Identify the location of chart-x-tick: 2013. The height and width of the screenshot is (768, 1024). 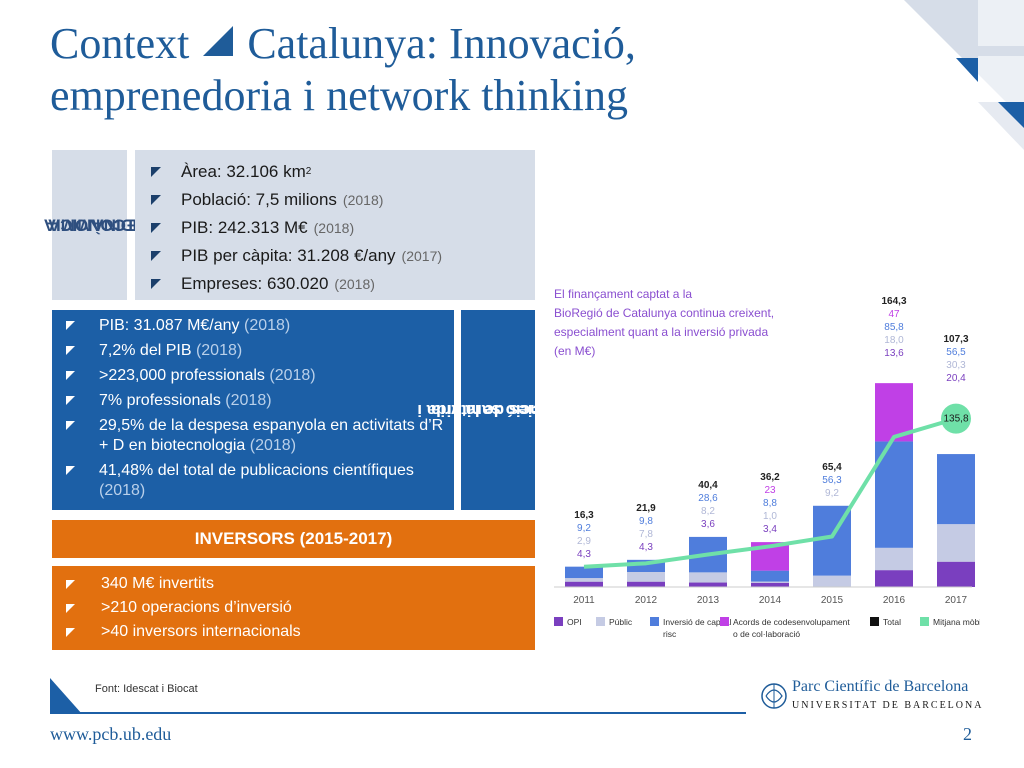
(708, 600).